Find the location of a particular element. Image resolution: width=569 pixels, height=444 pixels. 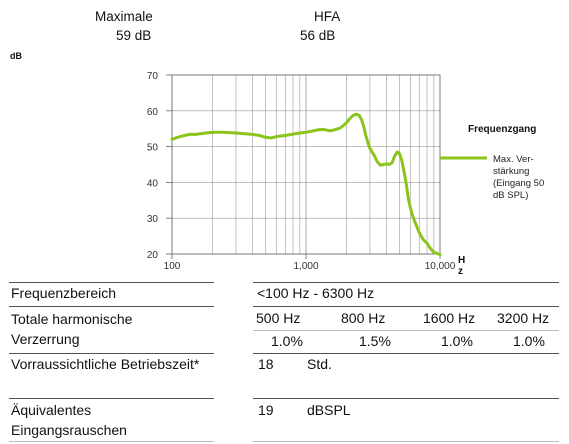

battery-value: 18 is located at coordinates (266, 364).